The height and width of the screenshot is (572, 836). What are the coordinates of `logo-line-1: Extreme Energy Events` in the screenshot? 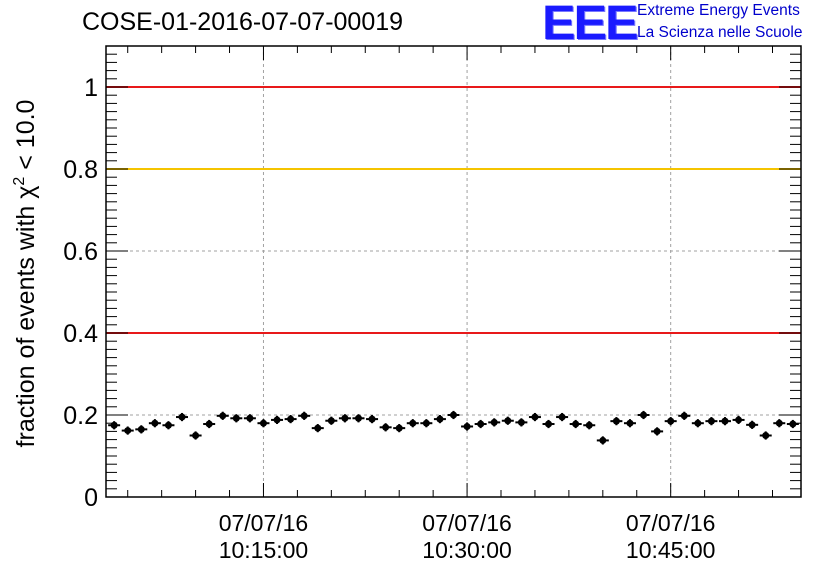 It's located at (718, 10).